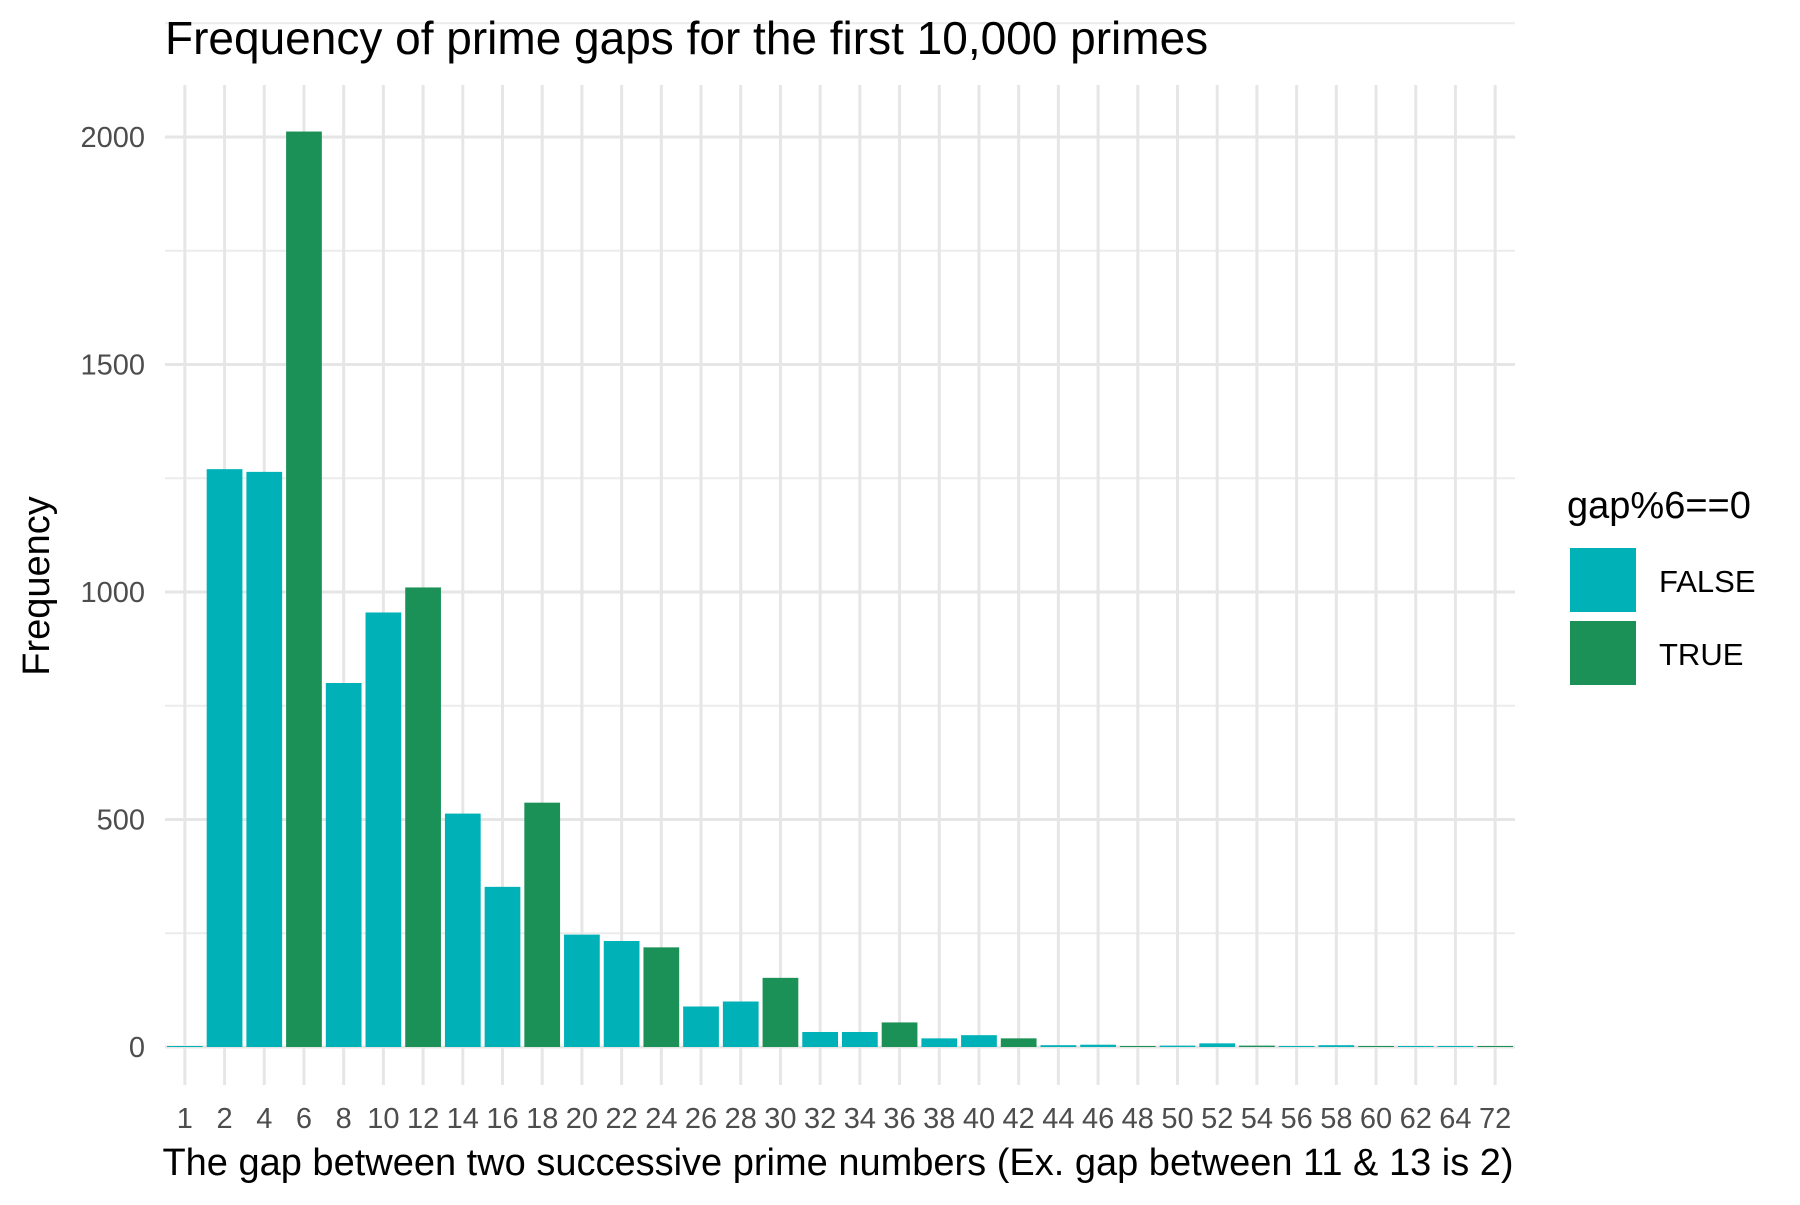 The width and height of the screenshot is (1800, 1205). I want to click on x-tick-label: 60, so click(1376, 1119).